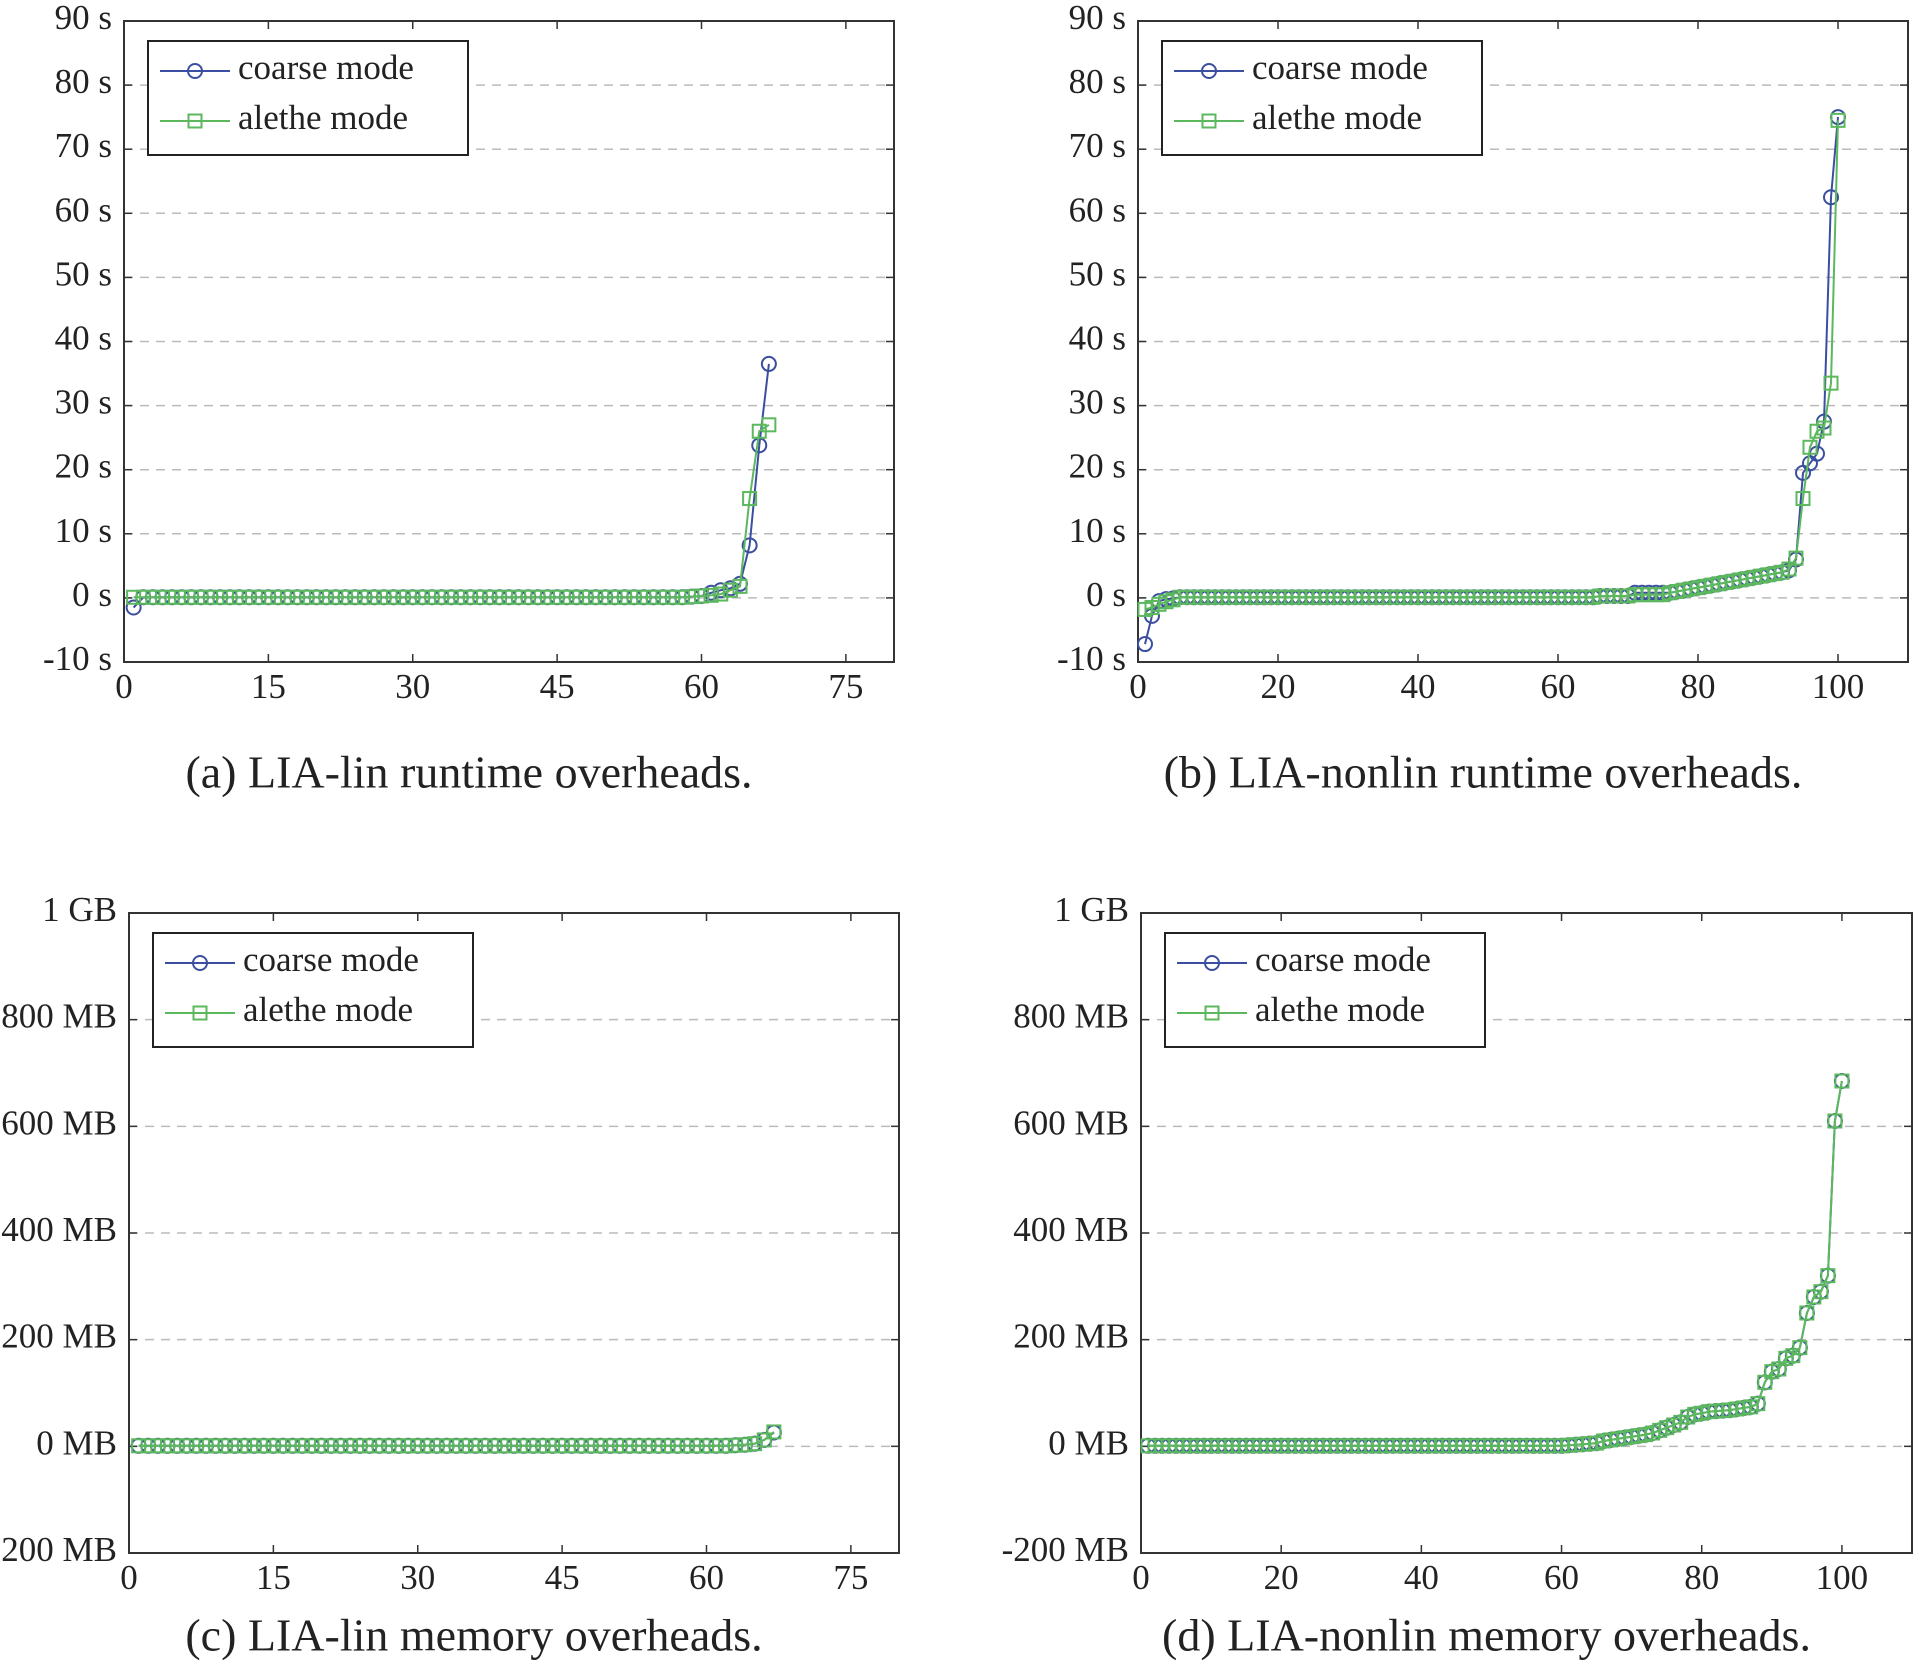 The image size is (1918, 1672). I want to click on y-tick-label: 90 s, so click(83, 18).